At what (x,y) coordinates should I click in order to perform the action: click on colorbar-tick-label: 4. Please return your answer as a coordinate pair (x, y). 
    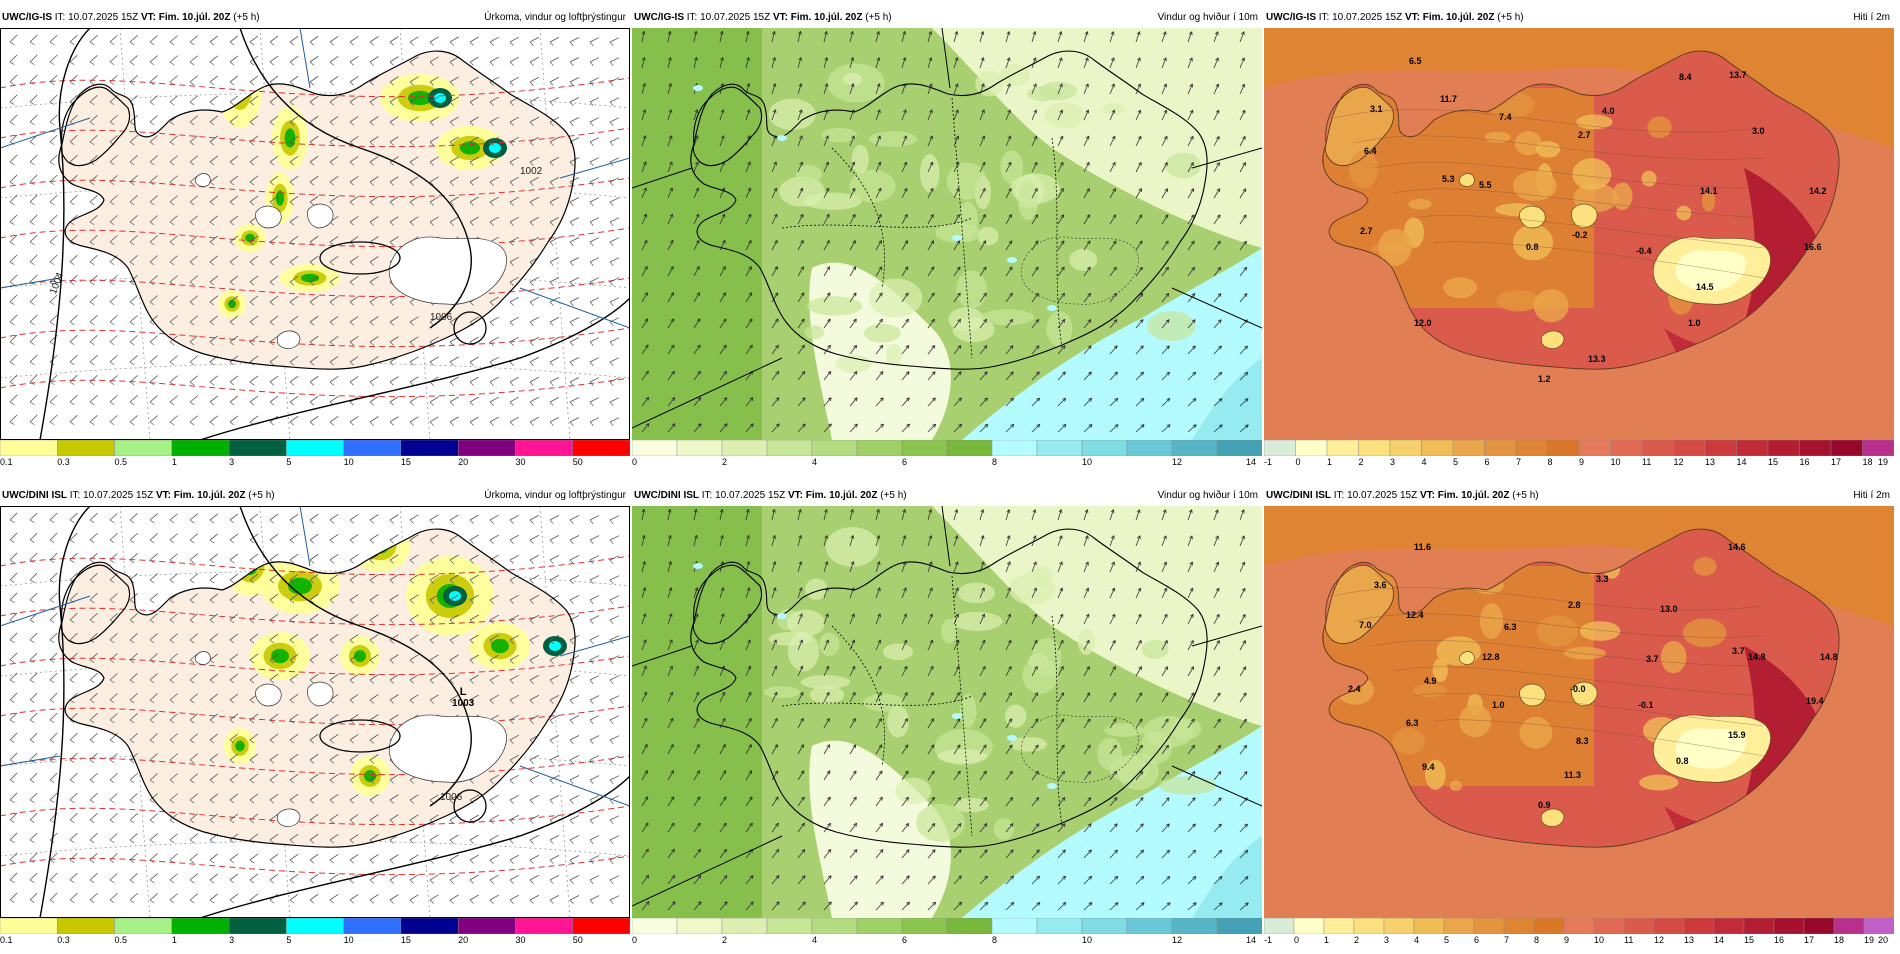
    Looking at the image, I should click on (814, 462).